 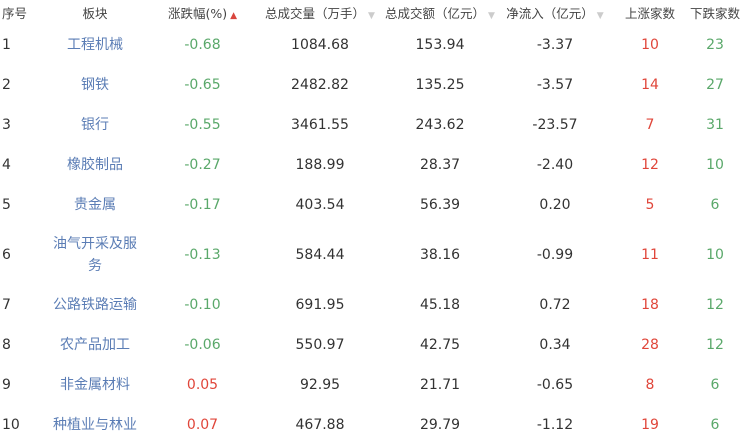 I want to click on row-index: 5, so click(x=6, y=205).